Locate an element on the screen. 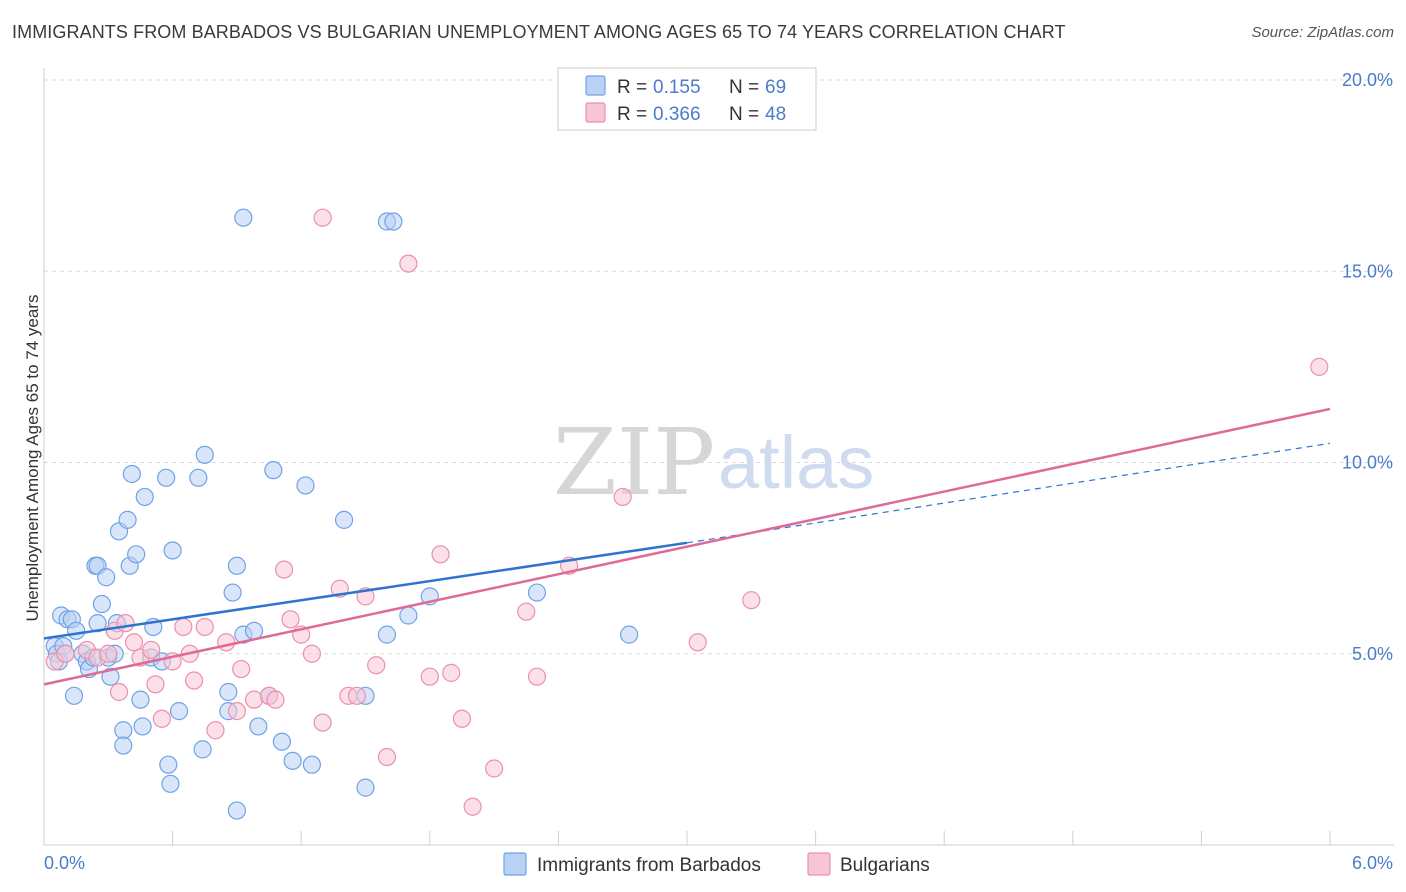  watermark: ZIP atlas is located at coordinates (713, 462).